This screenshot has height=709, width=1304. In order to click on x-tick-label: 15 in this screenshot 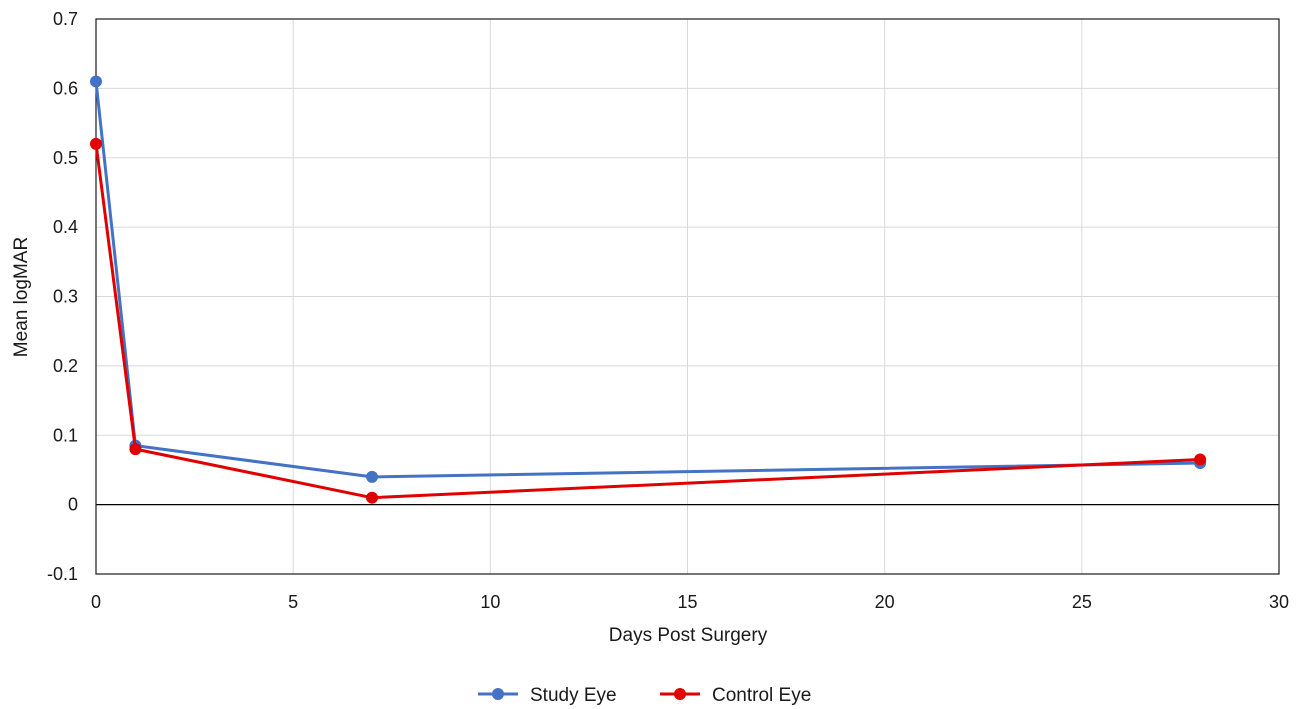, I will do `click(687, 602)`.